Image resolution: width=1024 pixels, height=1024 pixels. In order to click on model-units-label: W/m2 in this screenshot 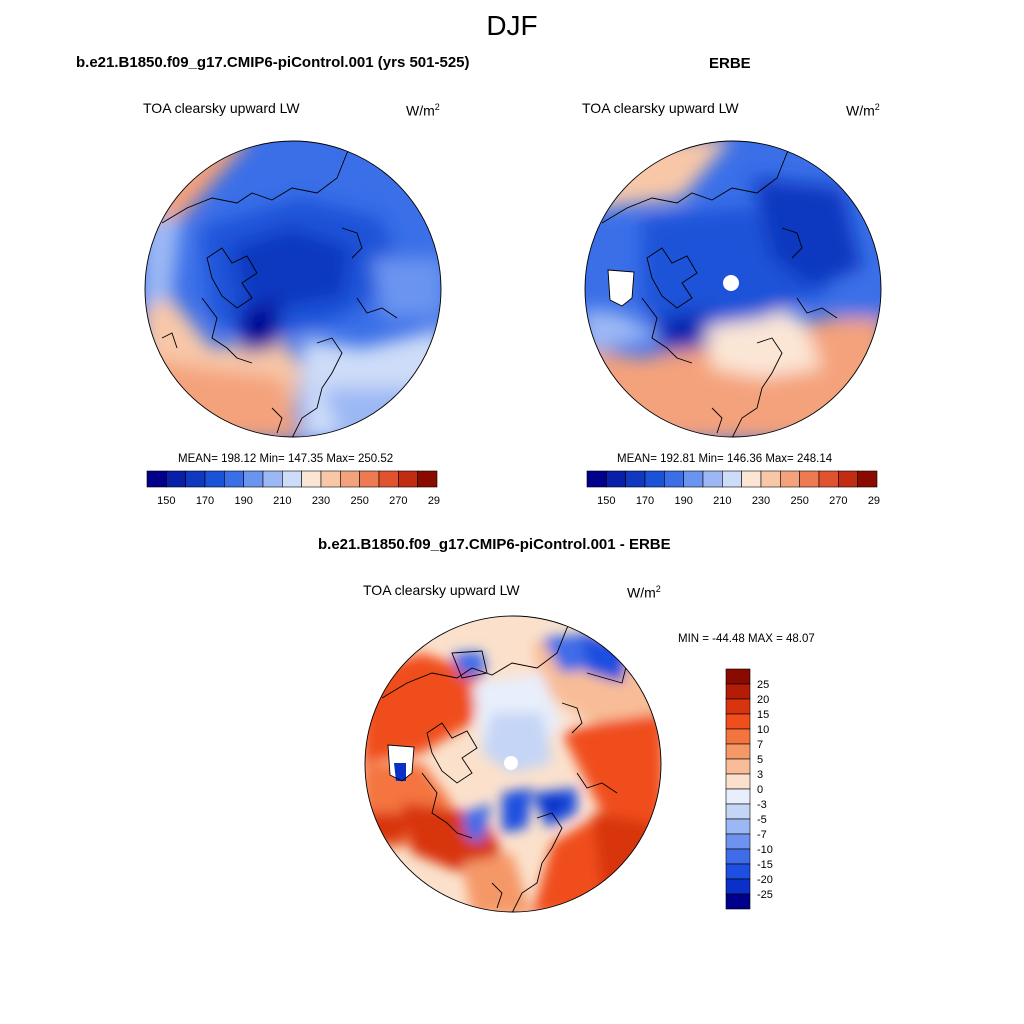, I will do `click(423, 110)`.